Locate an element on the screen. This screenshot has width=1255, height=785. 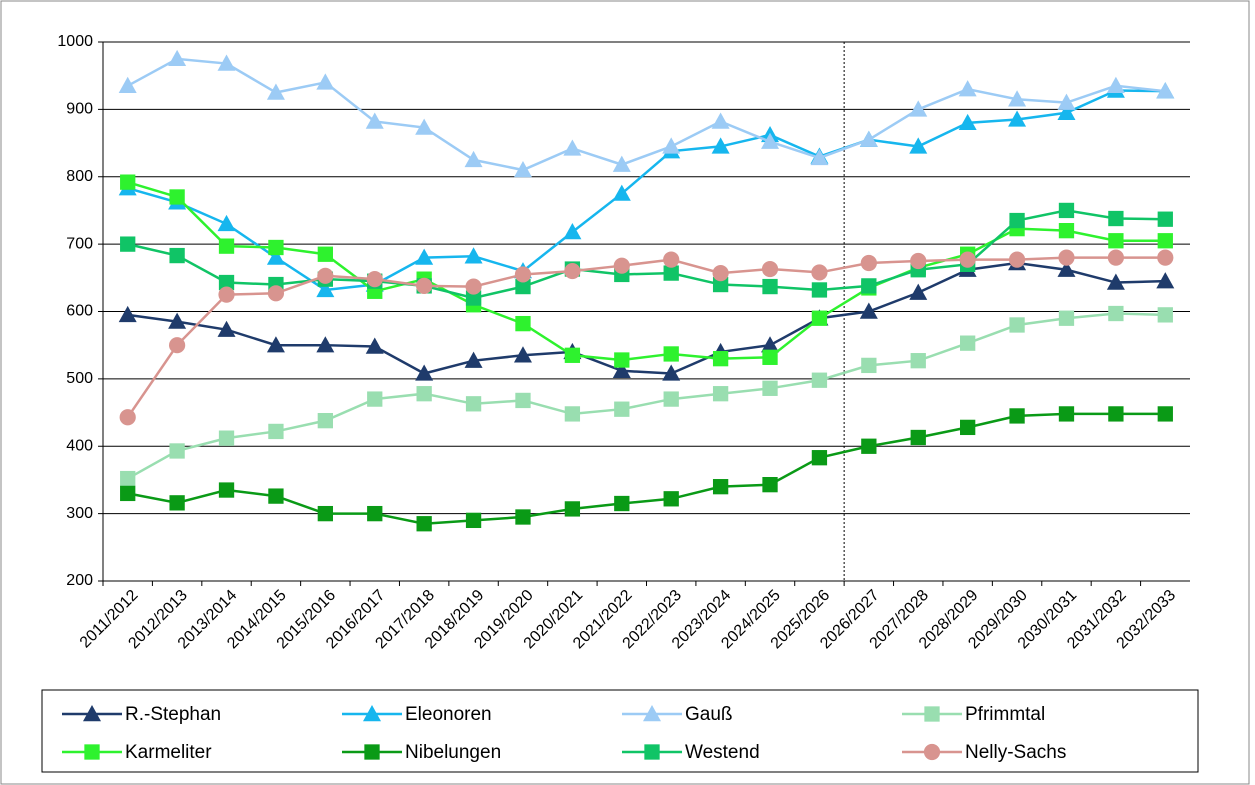
y-tick-label: 800 is located at coordinates (79, 176).